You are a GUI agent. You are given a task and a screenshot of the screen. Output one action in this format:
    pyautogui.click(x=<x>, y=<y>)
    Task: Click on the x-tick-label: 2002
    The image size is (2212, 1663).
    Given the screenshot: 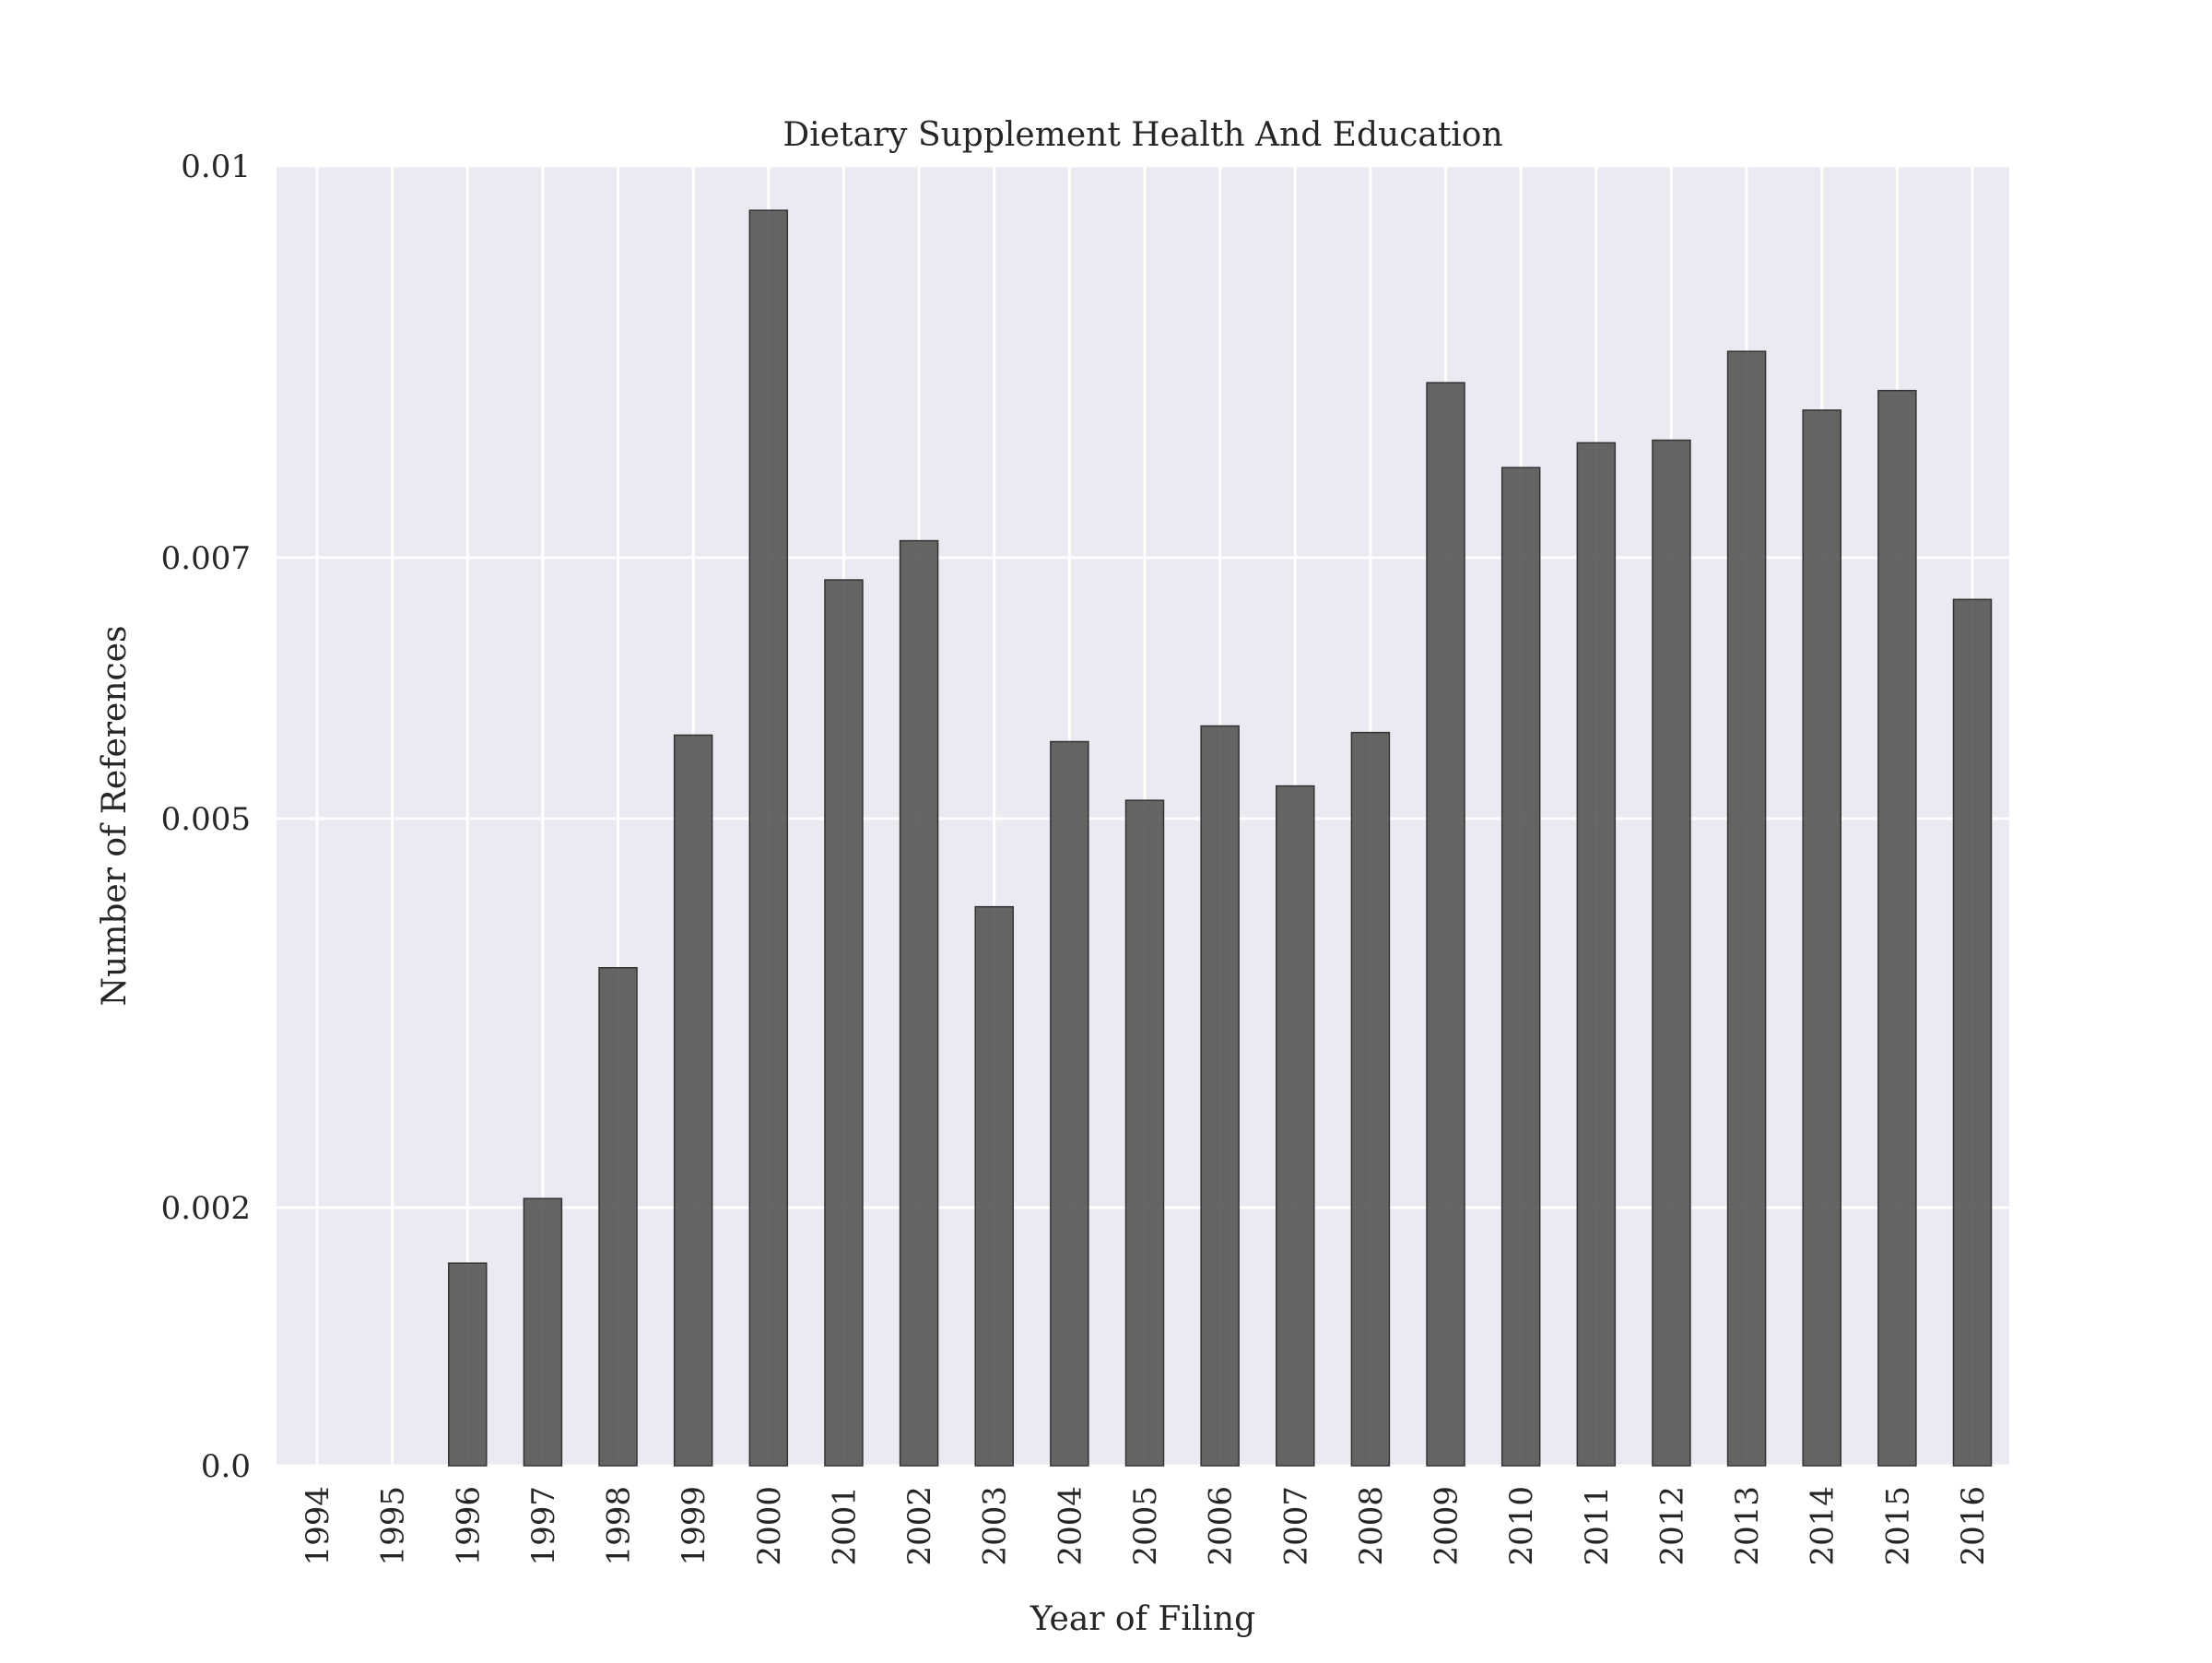 What is the action you would take?
    pyautogui.click(x=919, y=1526)
    